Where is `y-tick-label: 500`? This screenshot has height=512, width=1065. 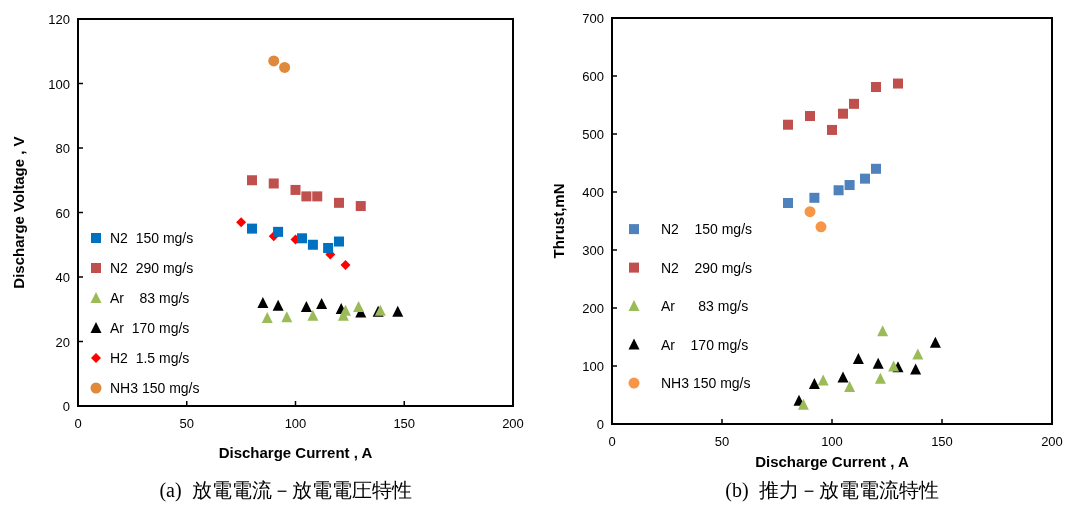
y-tick-label: 500 is located at coordinates (593, 134).